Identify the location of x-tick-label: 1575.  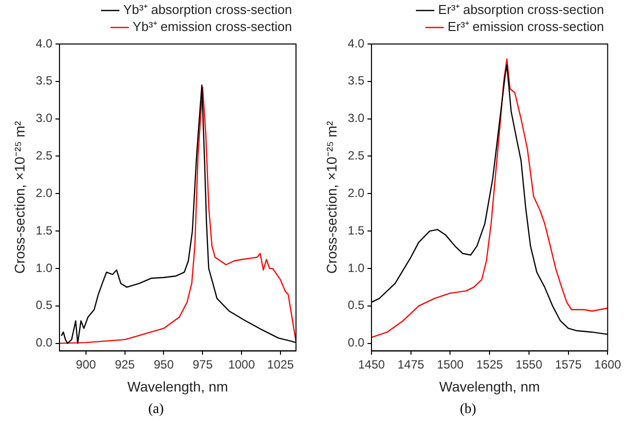
(568, 364).